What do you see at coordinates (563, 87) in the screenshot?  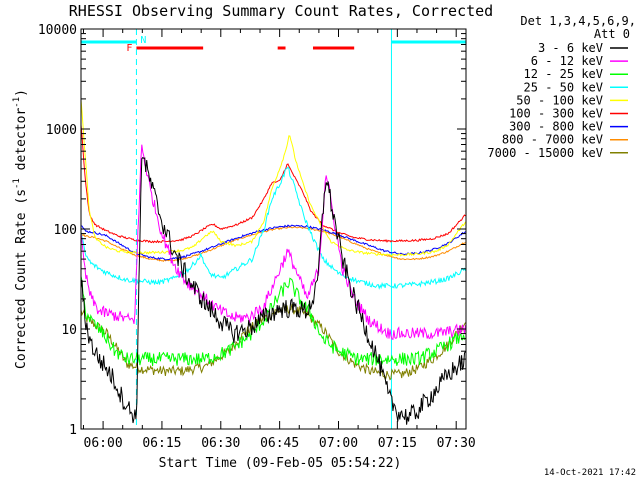 I see `legend-label: 25 - 50 keV` at bounding box center [563, 87].